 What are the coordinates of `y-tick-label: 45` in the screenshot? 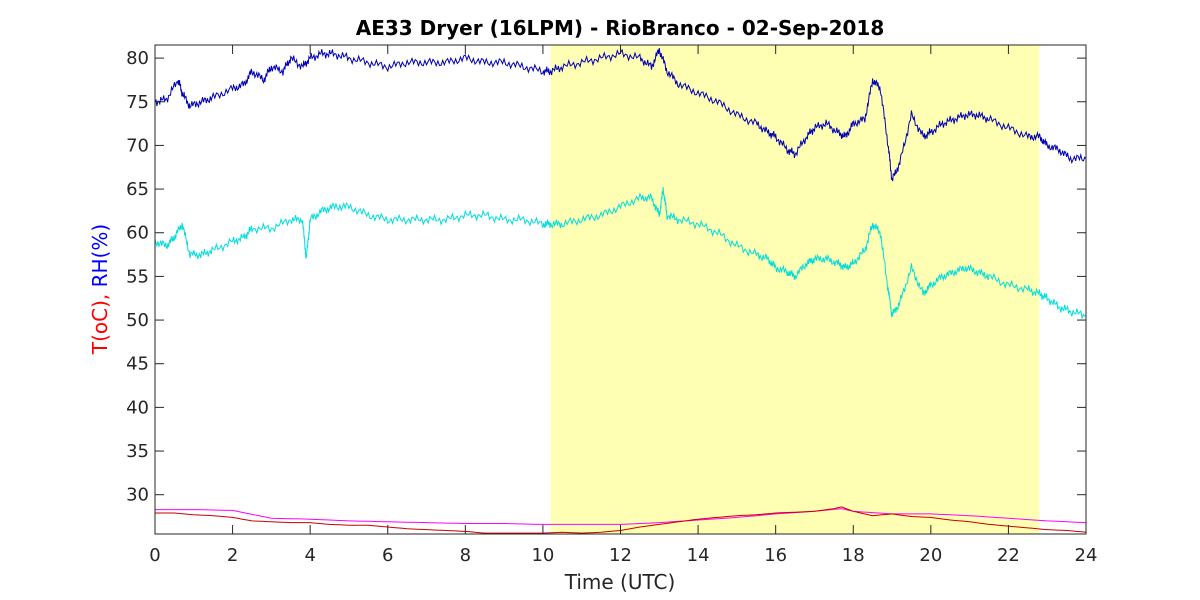 It's located at (137, 364).